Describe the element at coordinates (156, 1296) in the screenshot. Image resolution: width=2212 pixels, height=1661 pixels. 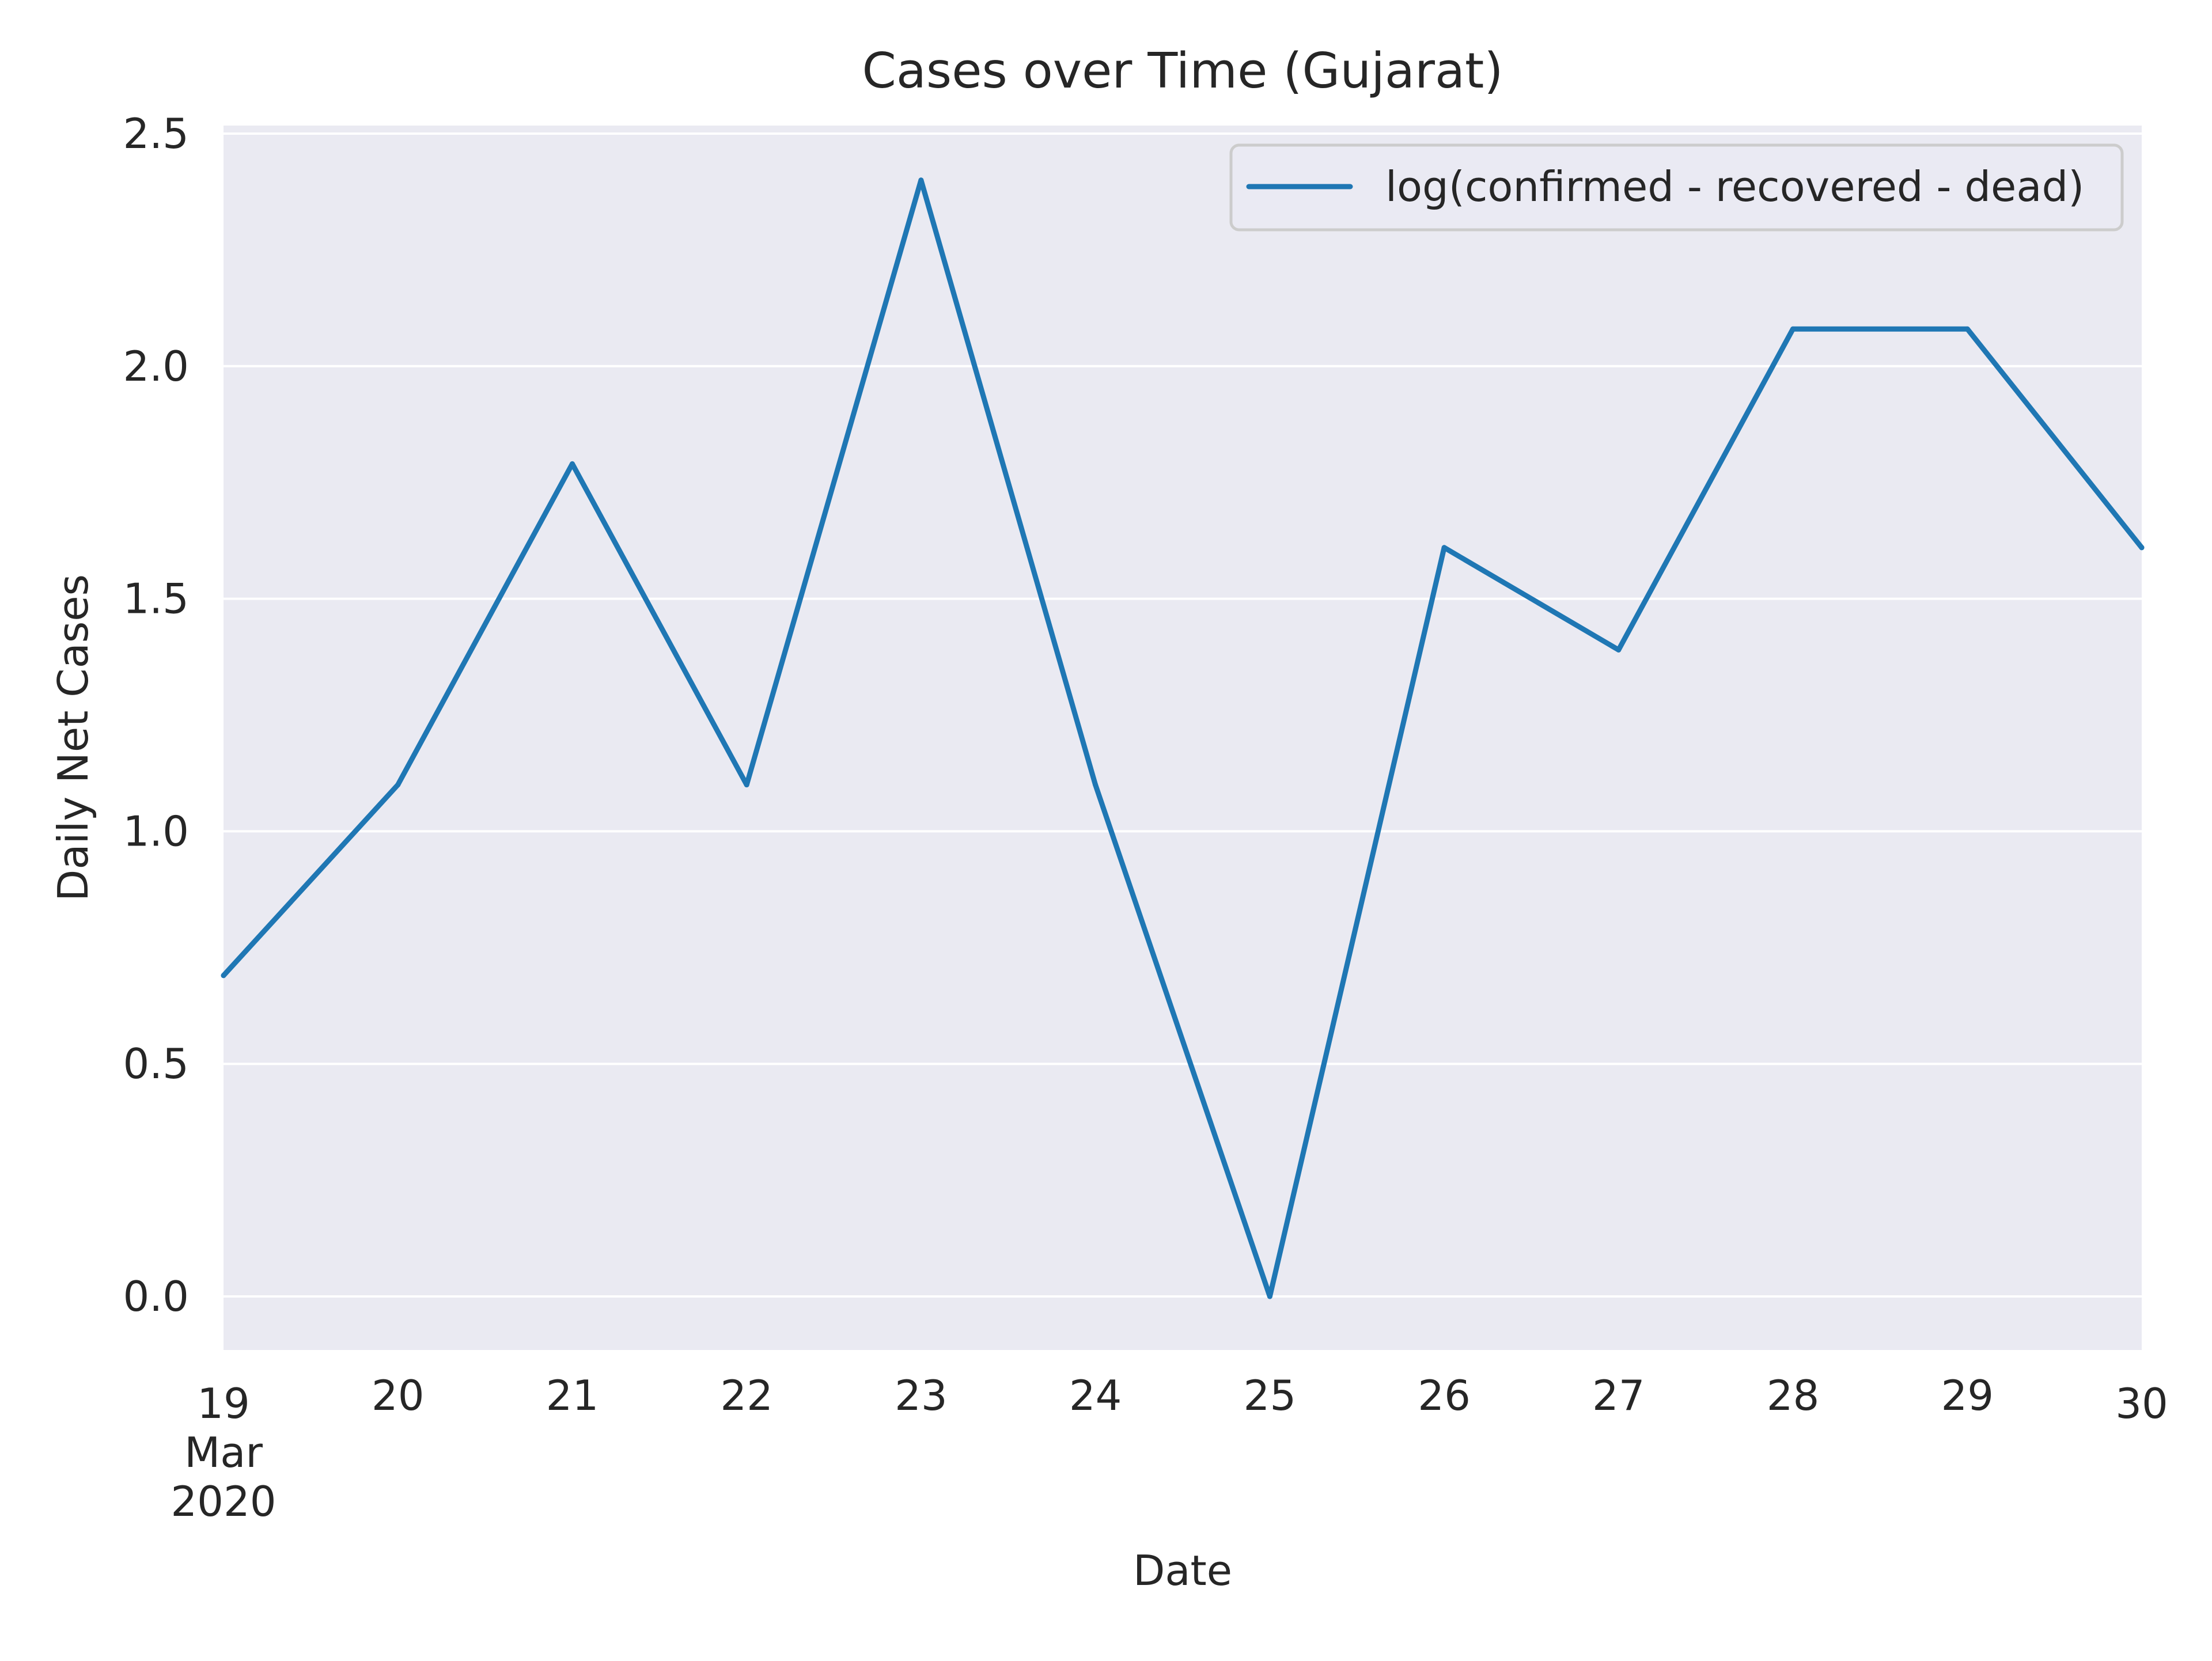
I see `y-tick-label: 0.0` at that location.